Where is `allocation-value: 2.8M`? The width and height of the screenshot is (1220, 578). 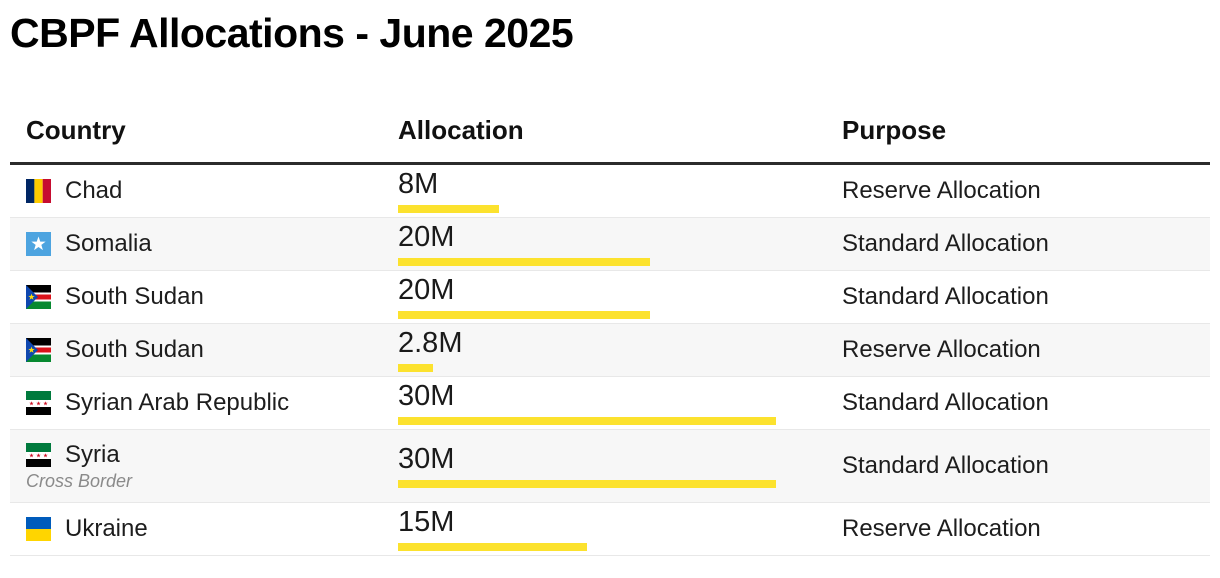
allocation-value: 2.8M is located at coordinates (430, 343).